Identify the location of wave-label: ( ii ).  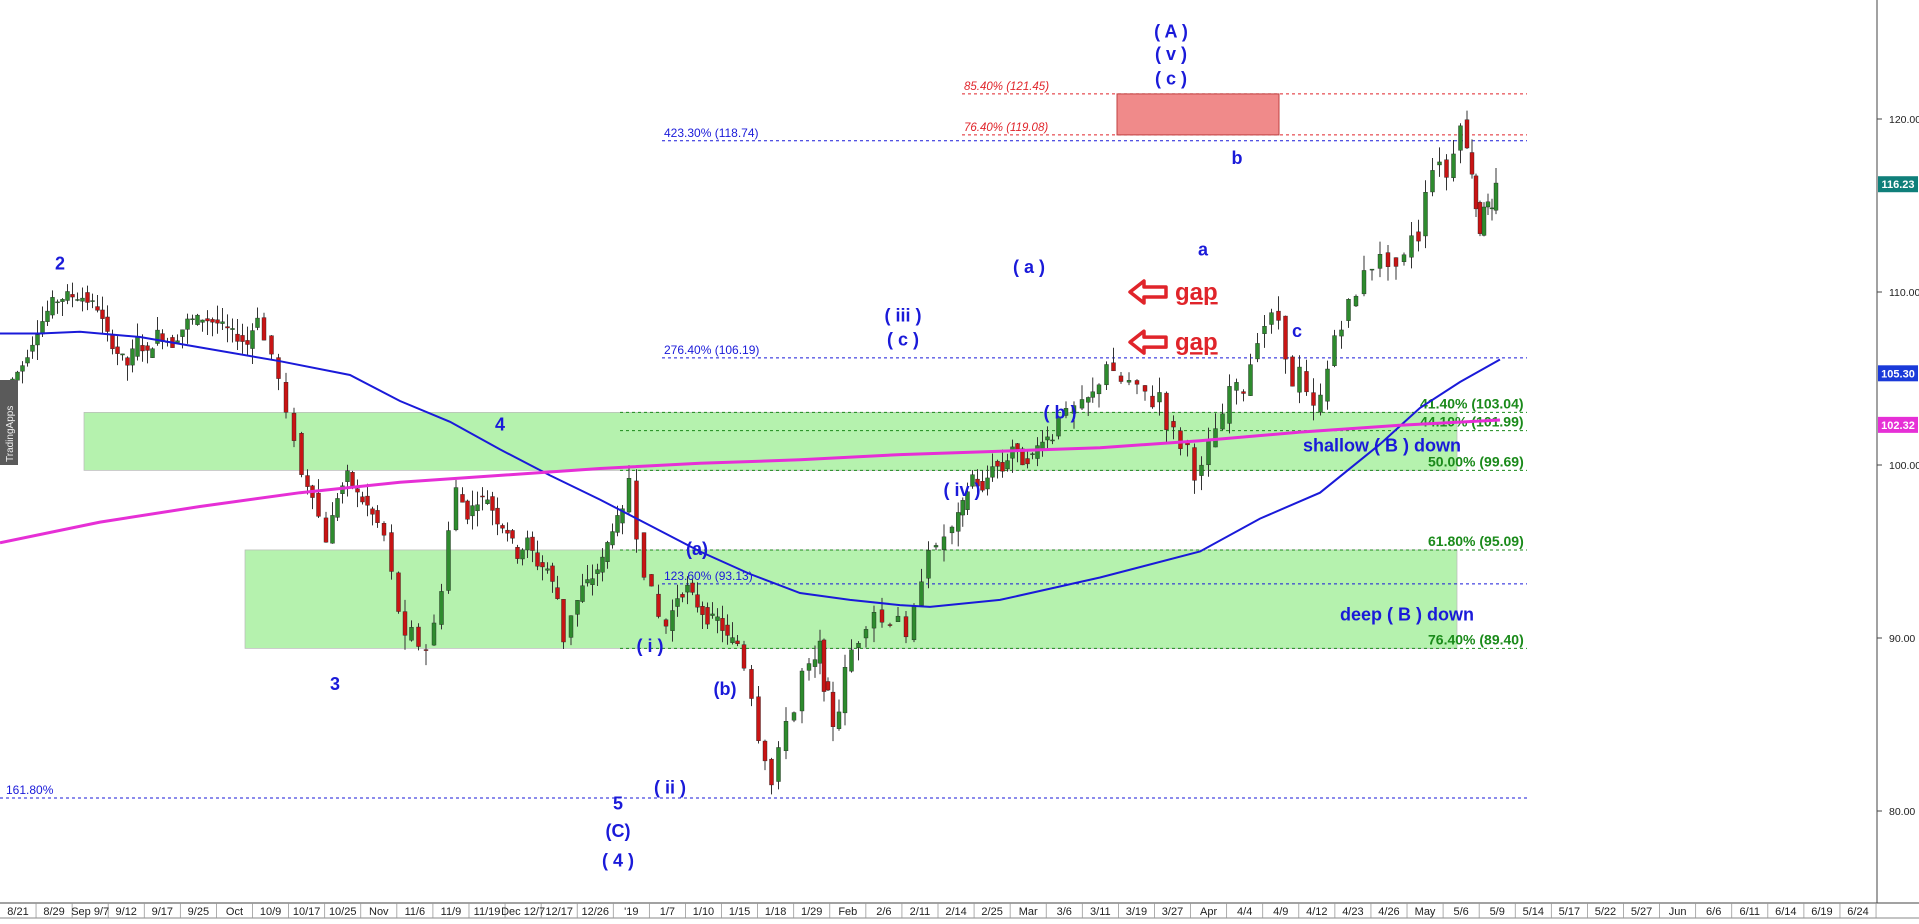
(670, 788).